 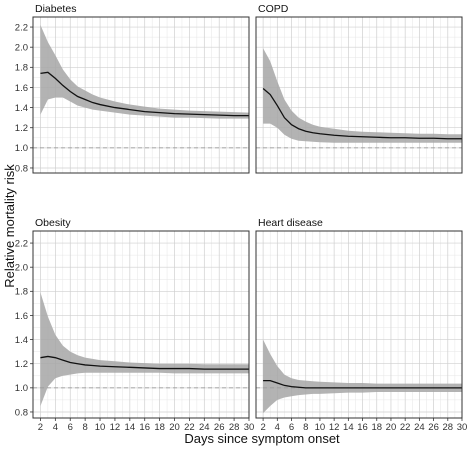 I want to click on confidence-band, so click(x=145, y=72).